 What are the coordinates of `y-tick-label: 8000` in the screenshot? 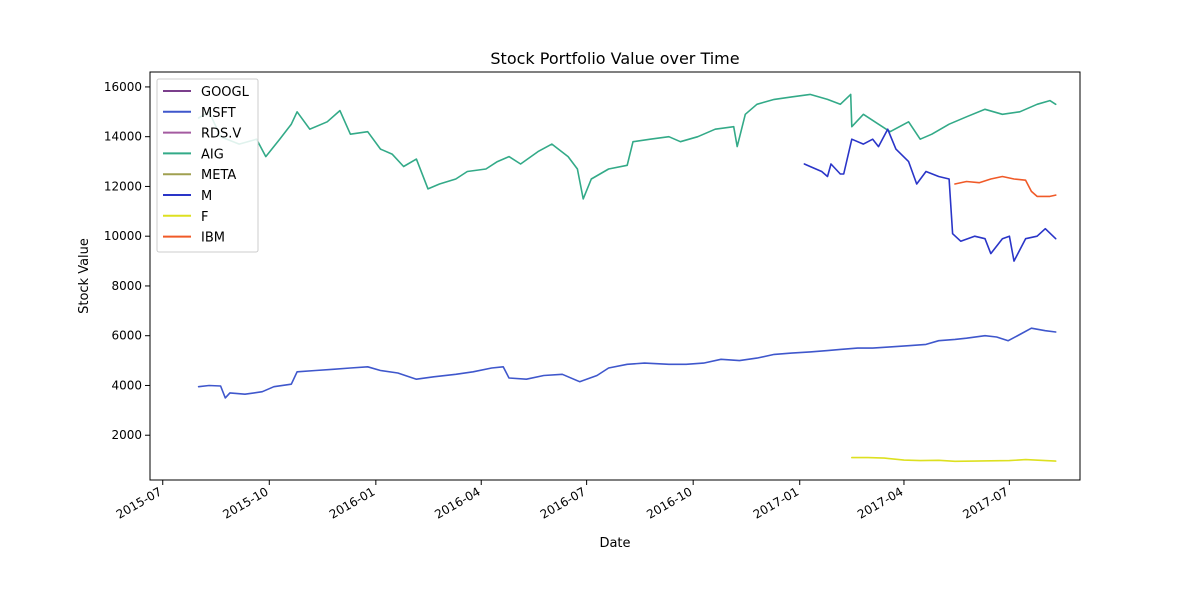 It's located at (126, 286).